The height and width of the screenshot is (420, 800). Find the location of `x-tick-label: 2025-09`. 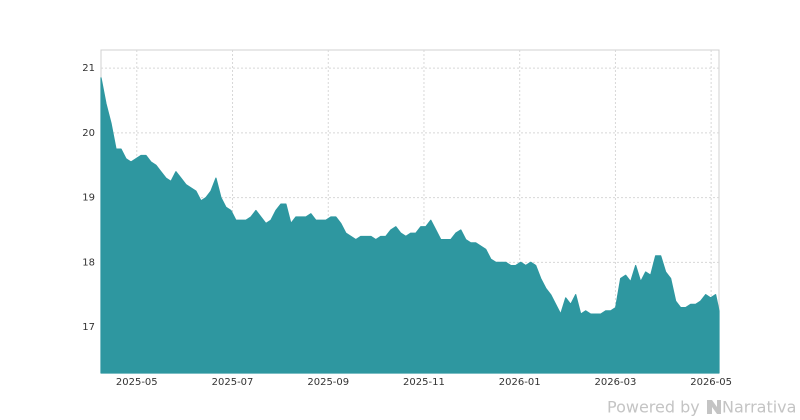

x-tick-label: 2025-09 is located at coordinates (328, 382).